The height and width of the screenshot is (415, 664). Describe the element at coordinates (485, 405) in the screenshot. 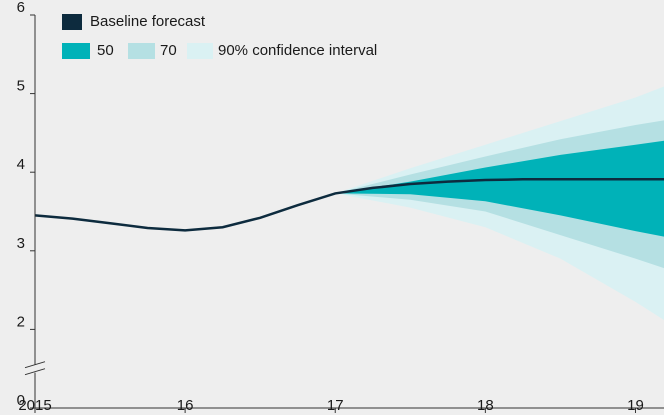

I see `x-tick-label: 18` at that location.